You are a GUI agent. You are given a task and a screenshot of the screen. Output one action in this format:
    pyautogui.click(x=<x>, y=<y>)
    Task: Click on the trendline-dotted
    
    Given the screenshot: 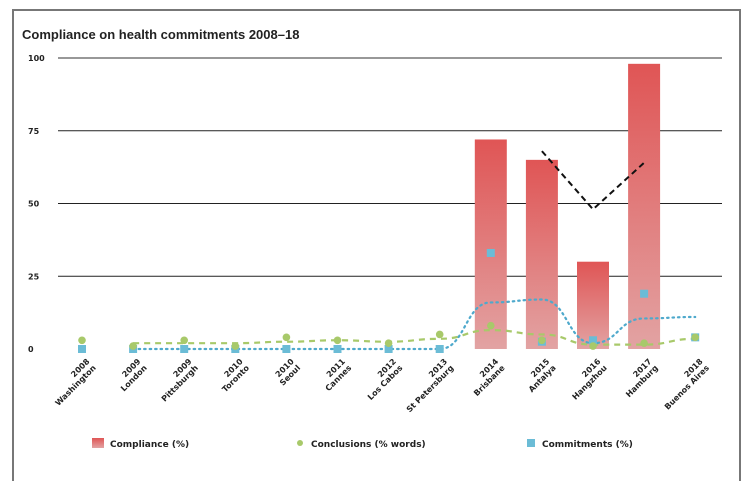 What is the action you would take?
    pyautogui.click(x=414, y=324)
    